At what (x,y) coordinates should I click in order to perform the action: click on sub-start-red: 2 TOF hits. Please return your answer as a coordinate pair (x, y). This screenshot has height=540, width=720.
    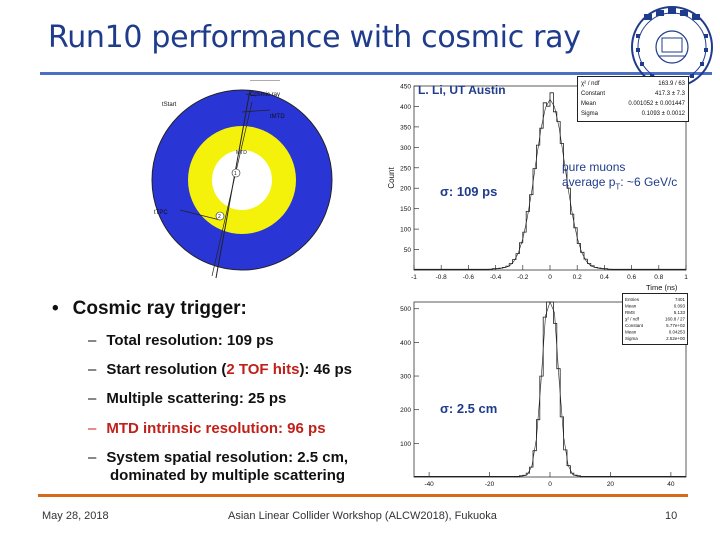
    Looking at the image, I should click on (263, 369).